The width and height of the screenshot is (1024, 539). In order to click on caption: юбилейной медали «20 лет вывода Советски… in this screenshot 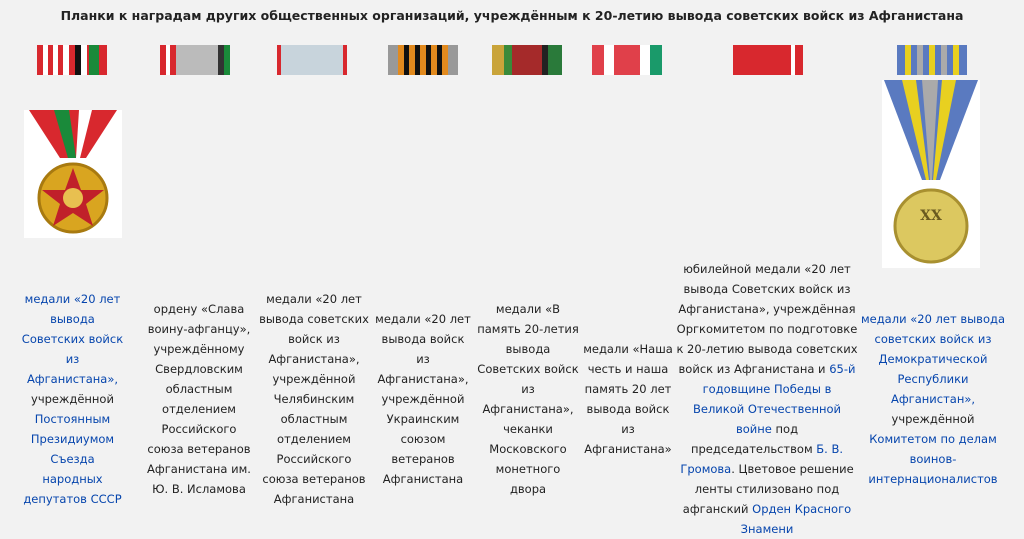, I will do `click(767, 399)`.